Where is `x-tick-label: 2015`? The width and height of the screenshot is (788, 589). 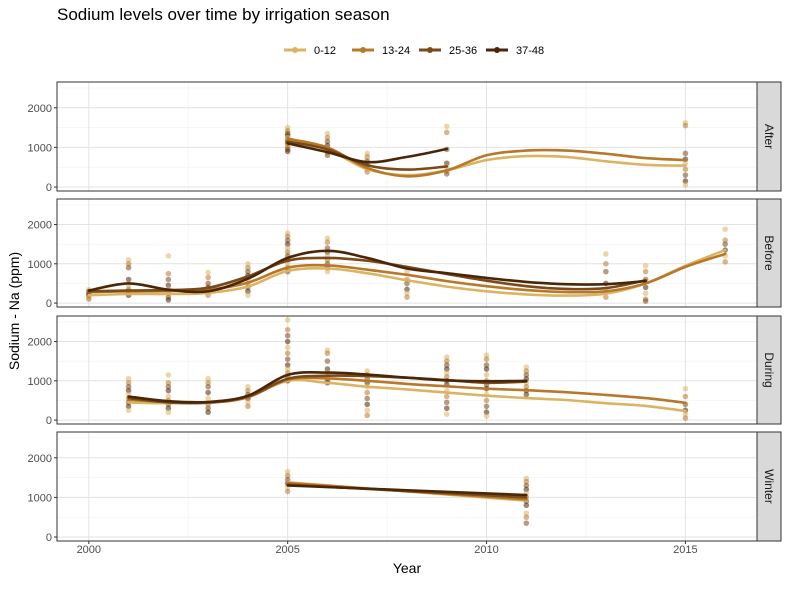
x-tick-label: 2015 is located at coordinates (685, 550).